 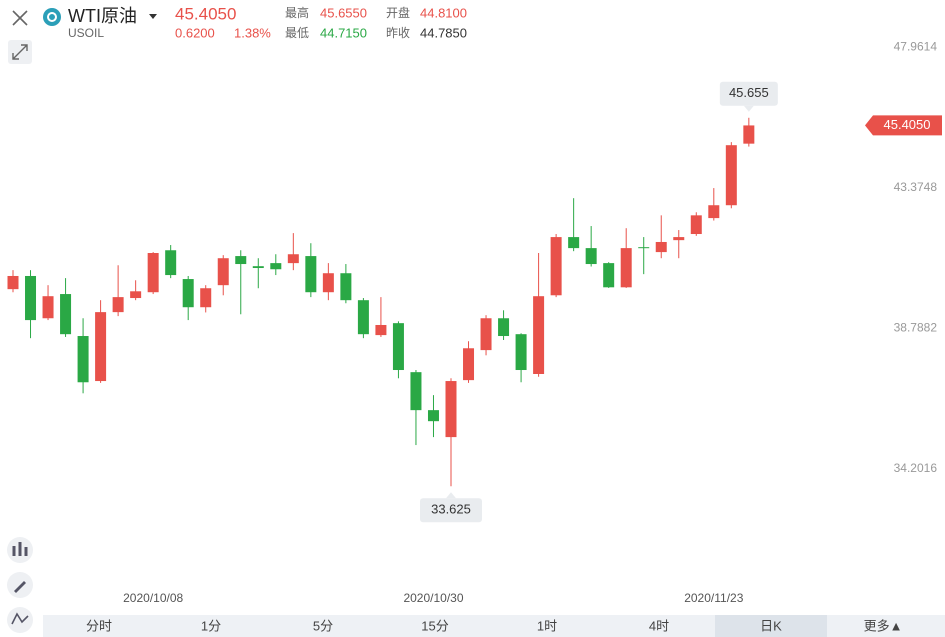 I want to click on y-tick-label: 34.2016, so click(x=916, y=468).